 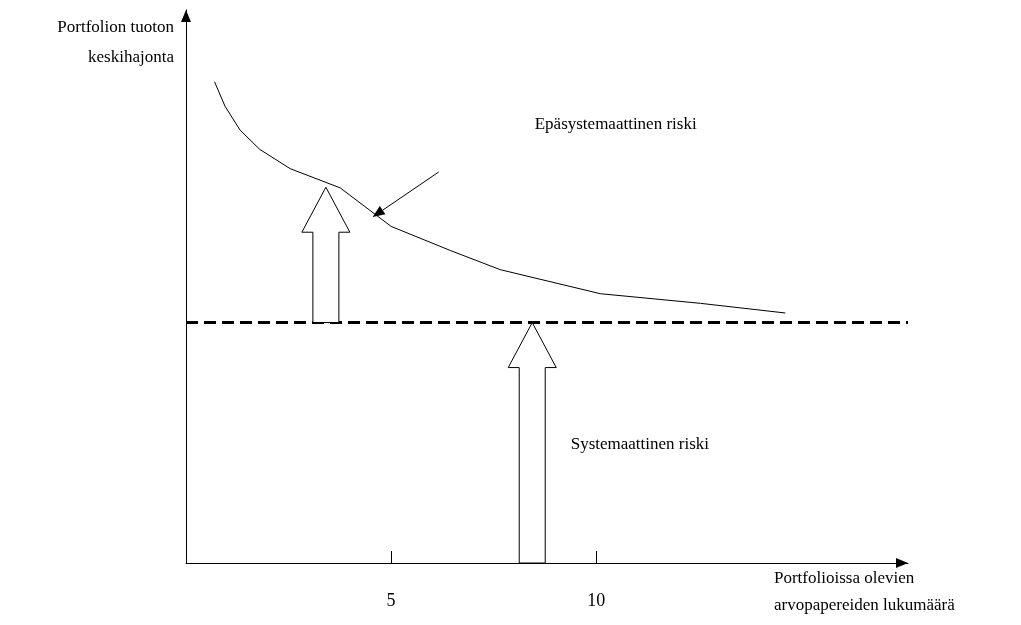 I want to click on x-tick-label: 10, so click(x=596, y=600).